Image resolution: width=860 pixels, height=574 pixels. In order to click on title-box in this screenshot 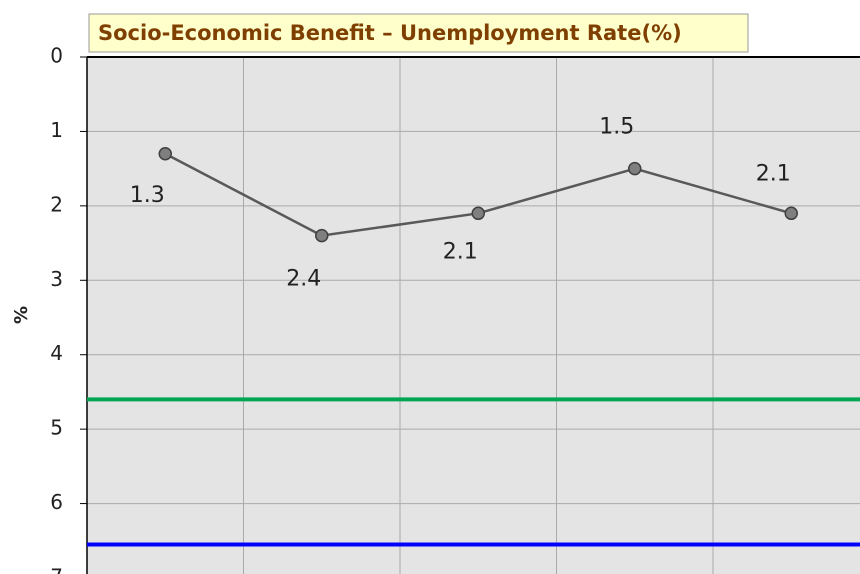, I will do `click(418, 33)`.